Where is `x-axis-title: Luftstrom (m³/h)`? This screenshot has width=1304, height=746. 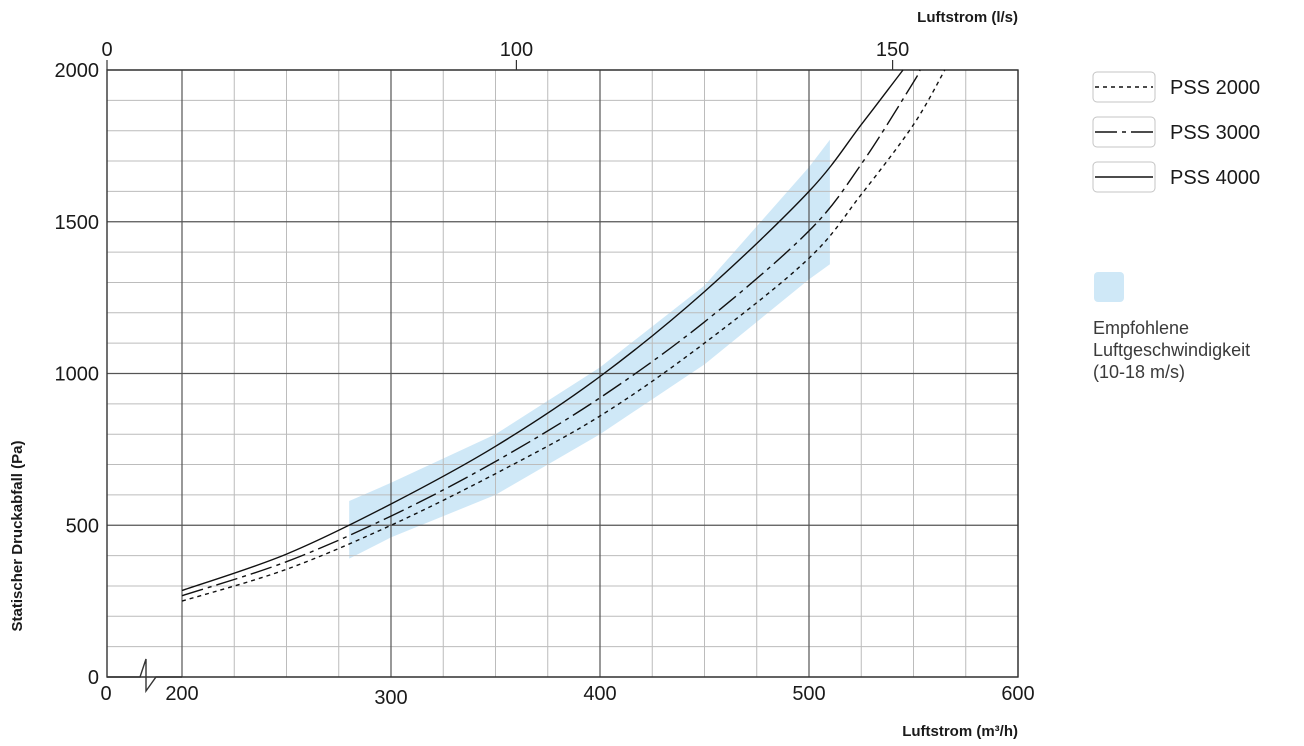 x-axis-title: Luftstrom (m³/h) is located at coordinates (960, 731).